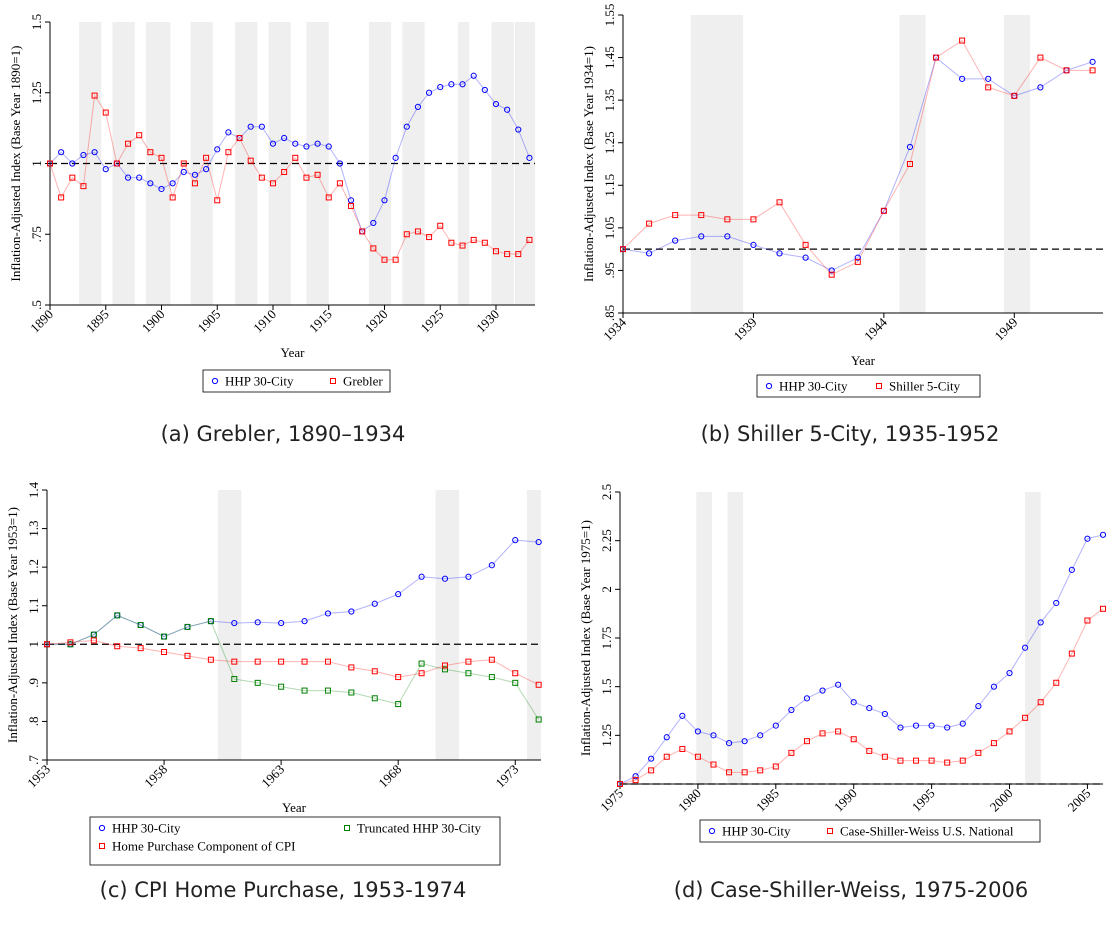  I want to click on x-tick-label: 1915, so click(320, 321).